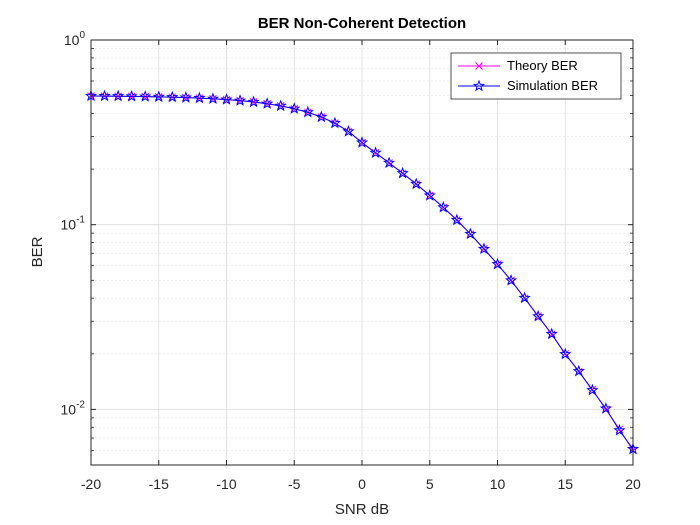 The height and width of the screenshot is (525, 700). I want to click on legend-box, so click(536, 76).